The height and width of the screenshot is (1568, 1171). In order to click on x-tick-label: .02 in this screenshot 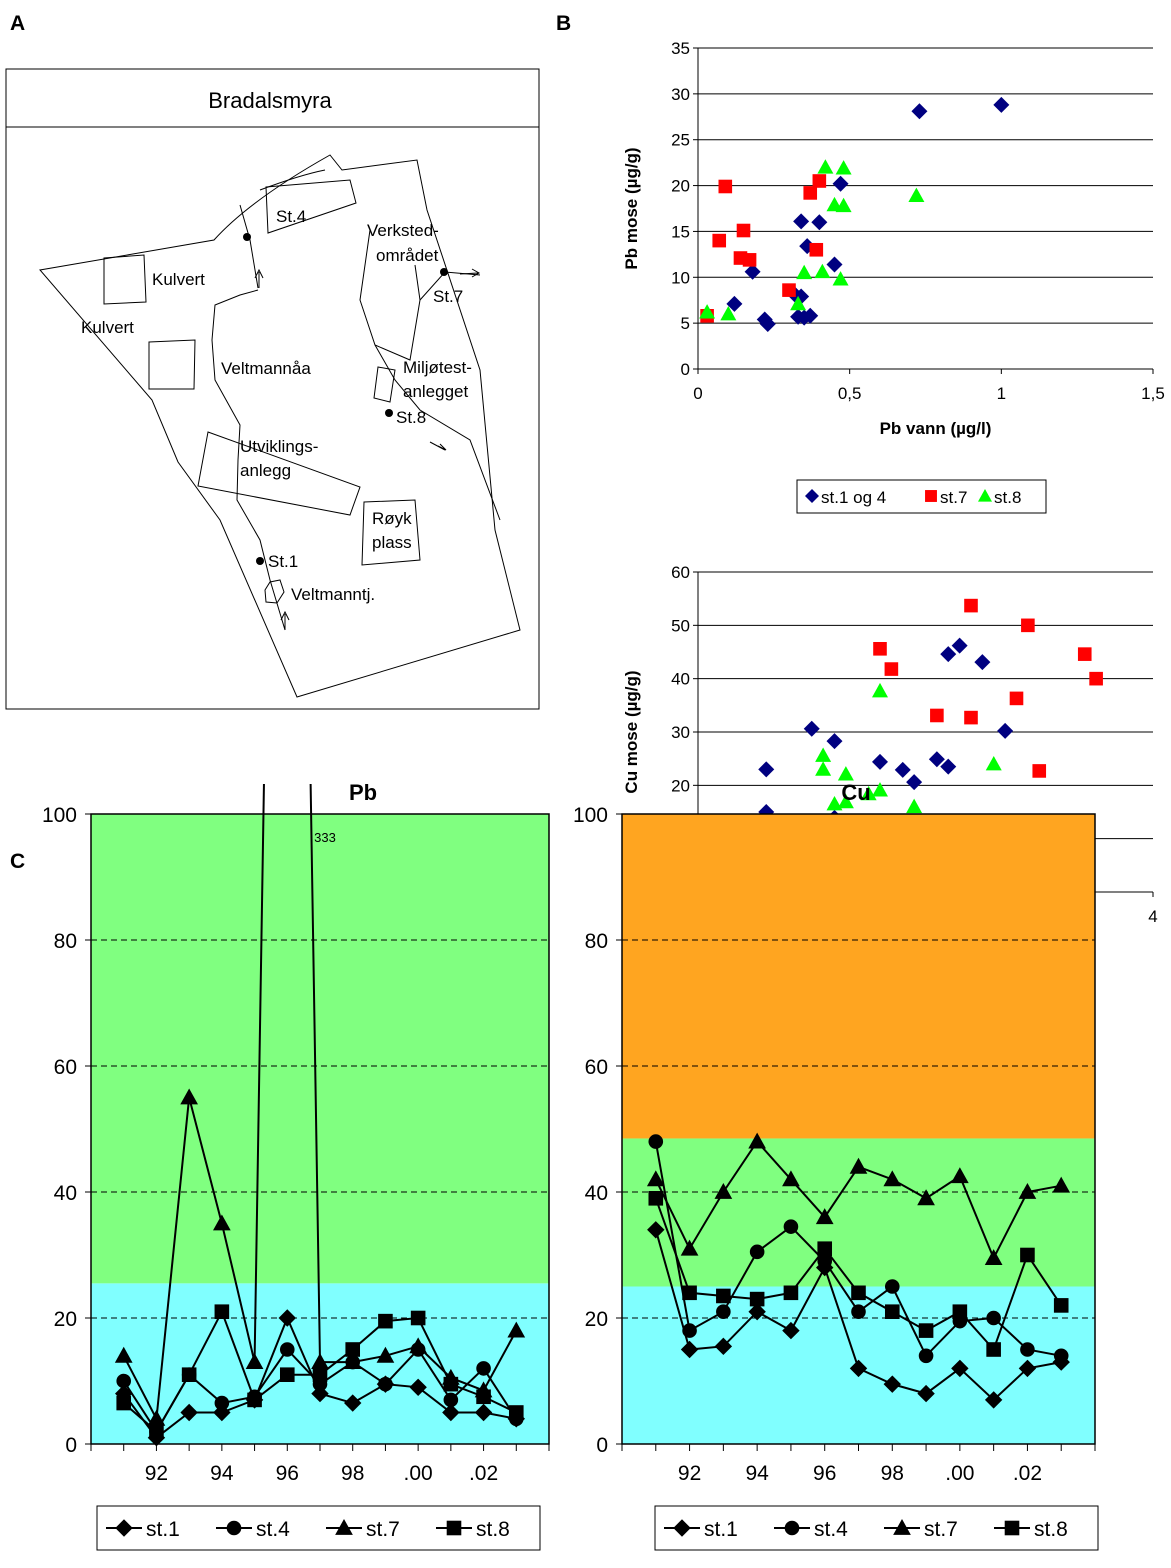, I will do `click(483, 1473)`.